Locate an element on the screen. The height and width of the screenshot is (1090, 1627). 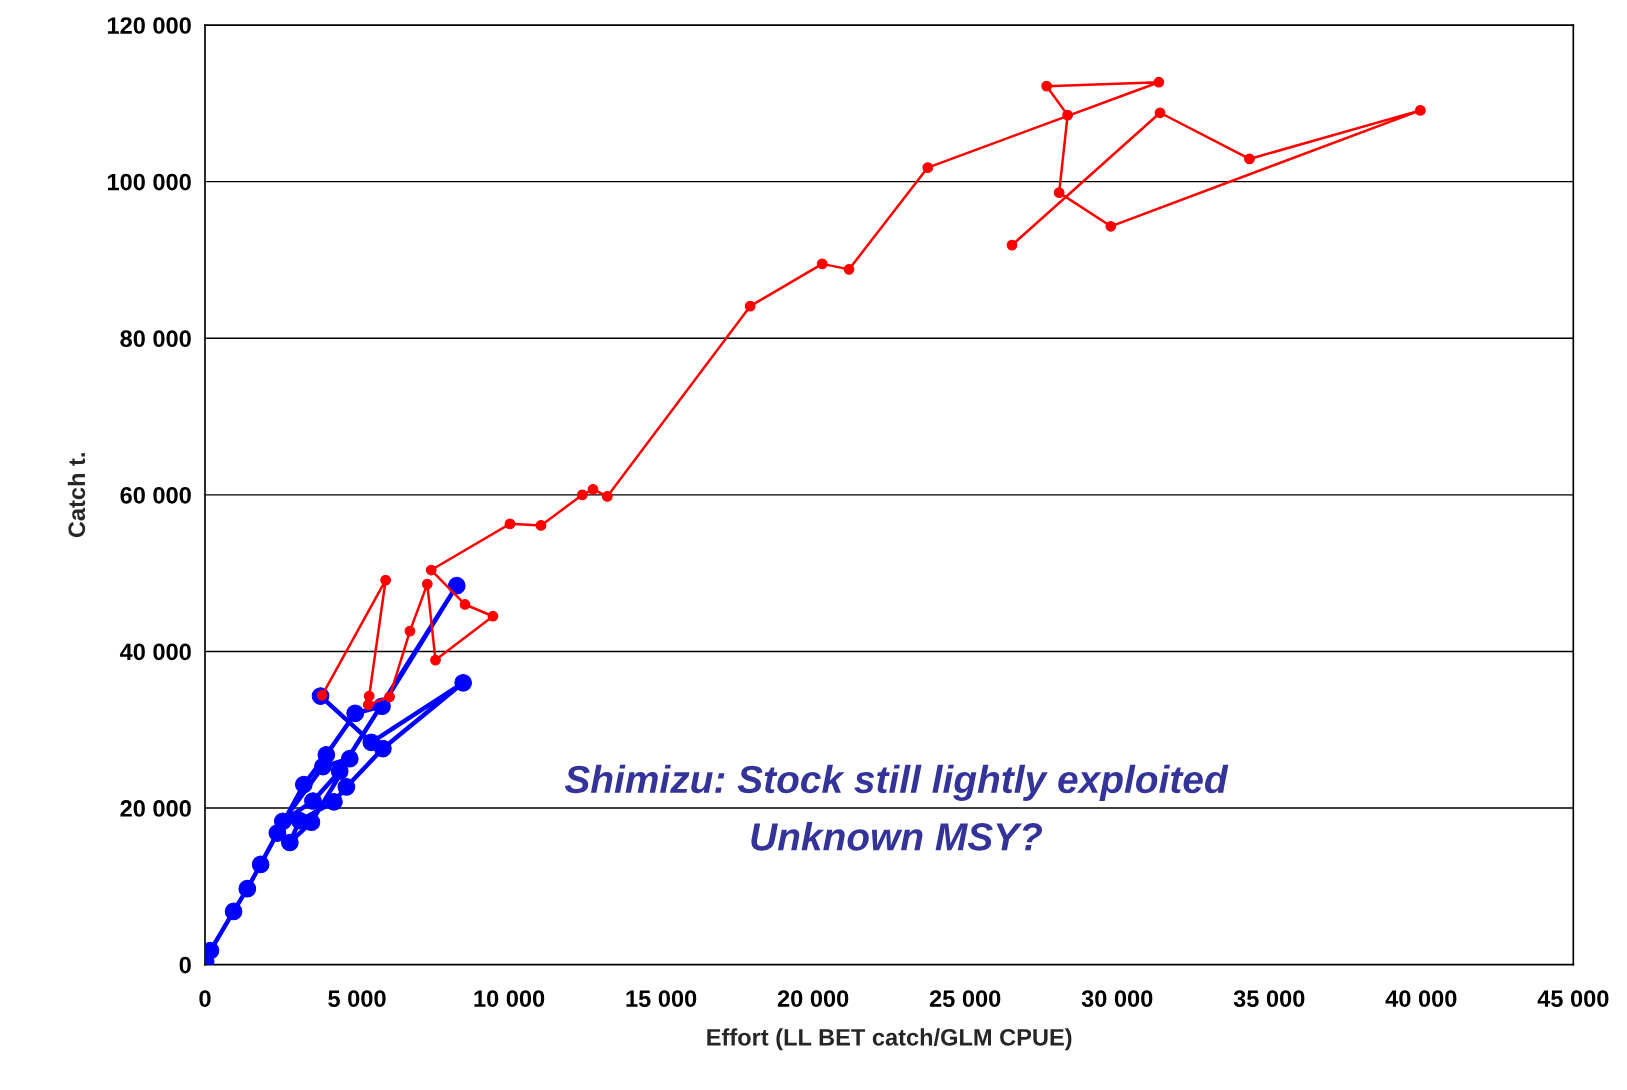
x-tick-label: 35 000 is located at coordinates (1269, 999).